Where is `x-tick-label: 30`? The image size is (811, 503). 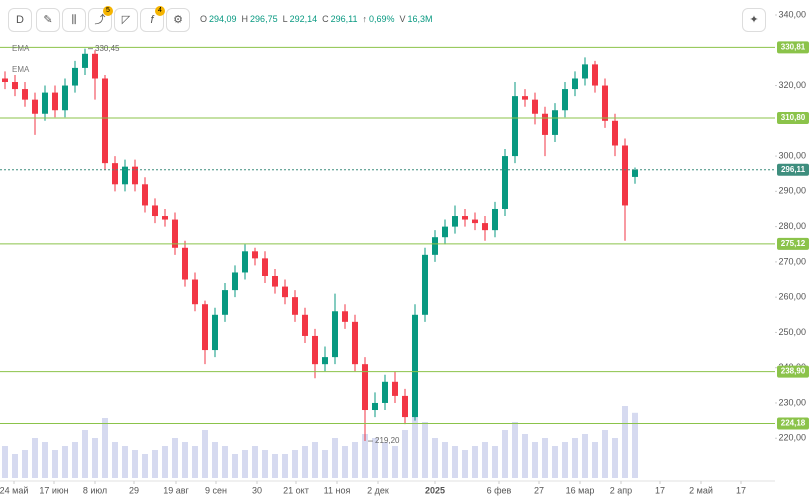 x-tick-label: 30 is located at coordinates (257, 490).